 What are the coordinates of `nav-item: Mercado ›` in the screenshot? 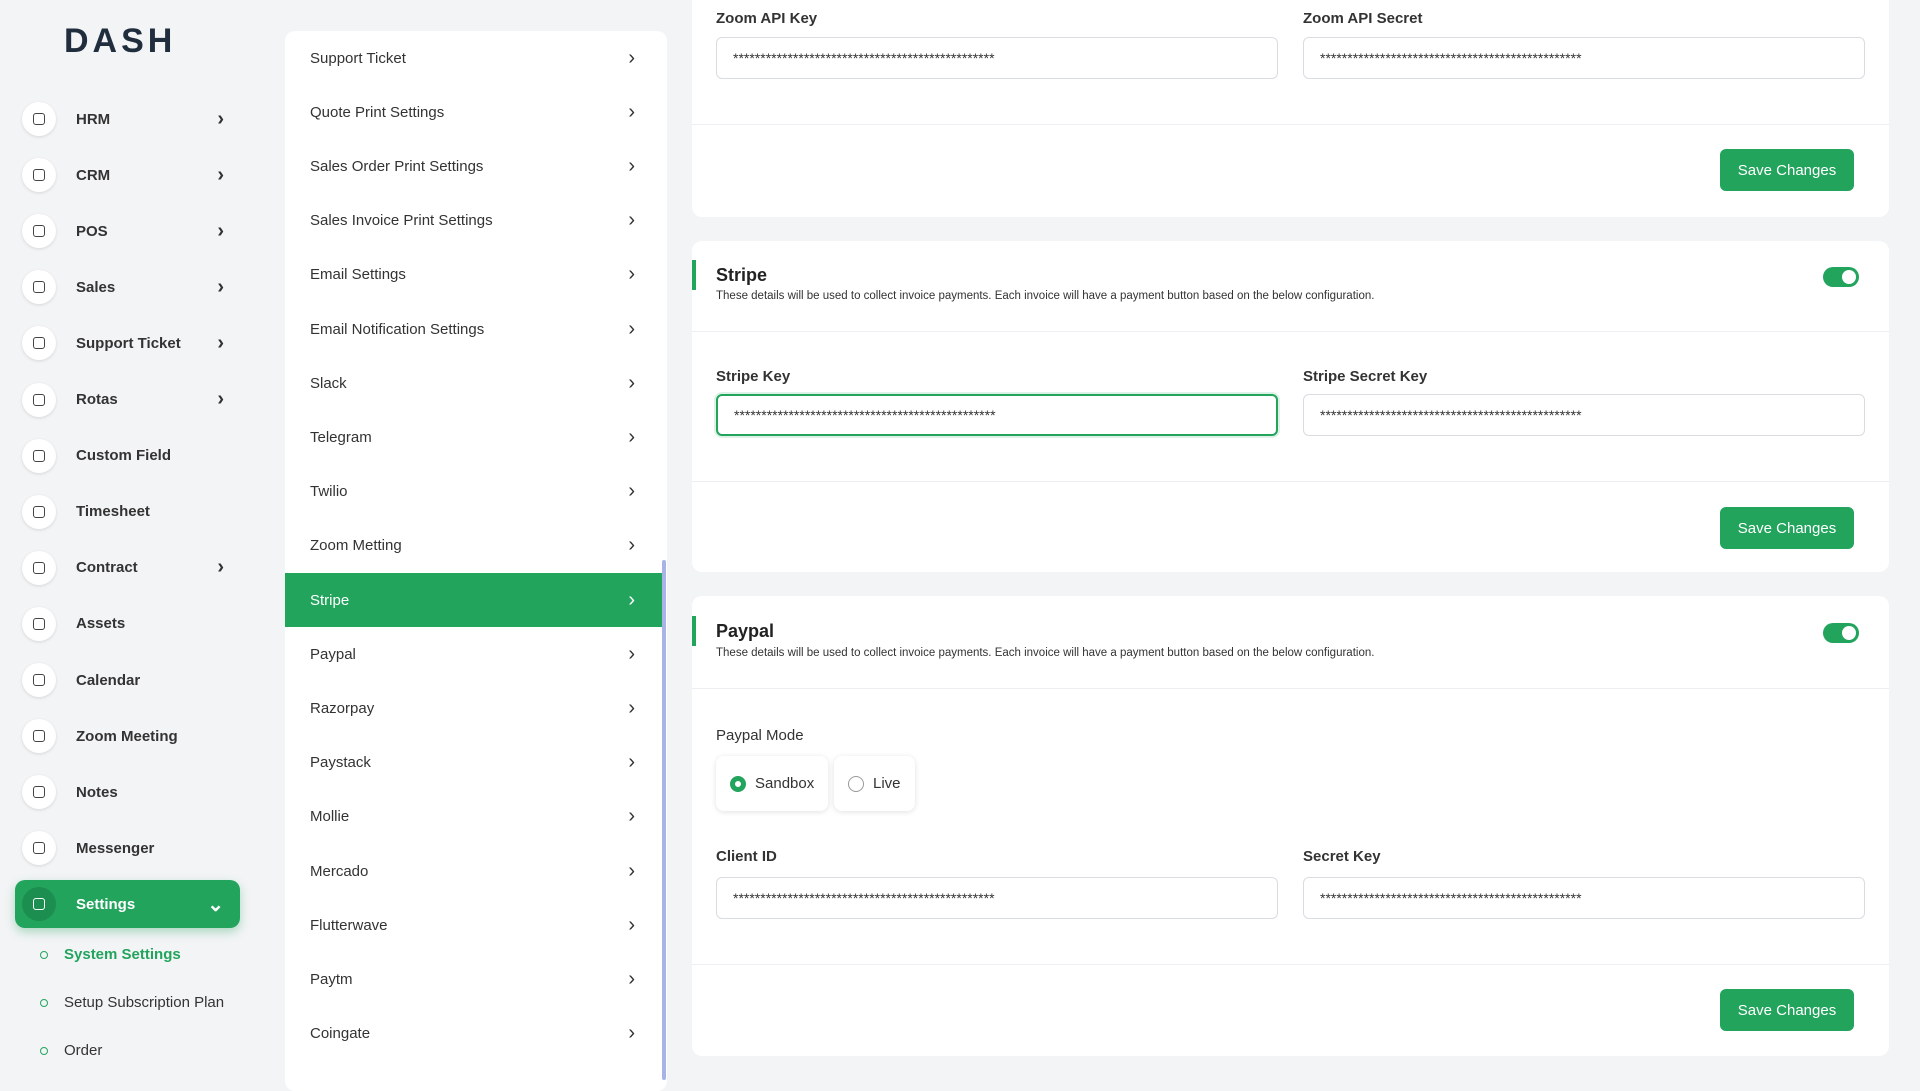 It's located at (474, 871).